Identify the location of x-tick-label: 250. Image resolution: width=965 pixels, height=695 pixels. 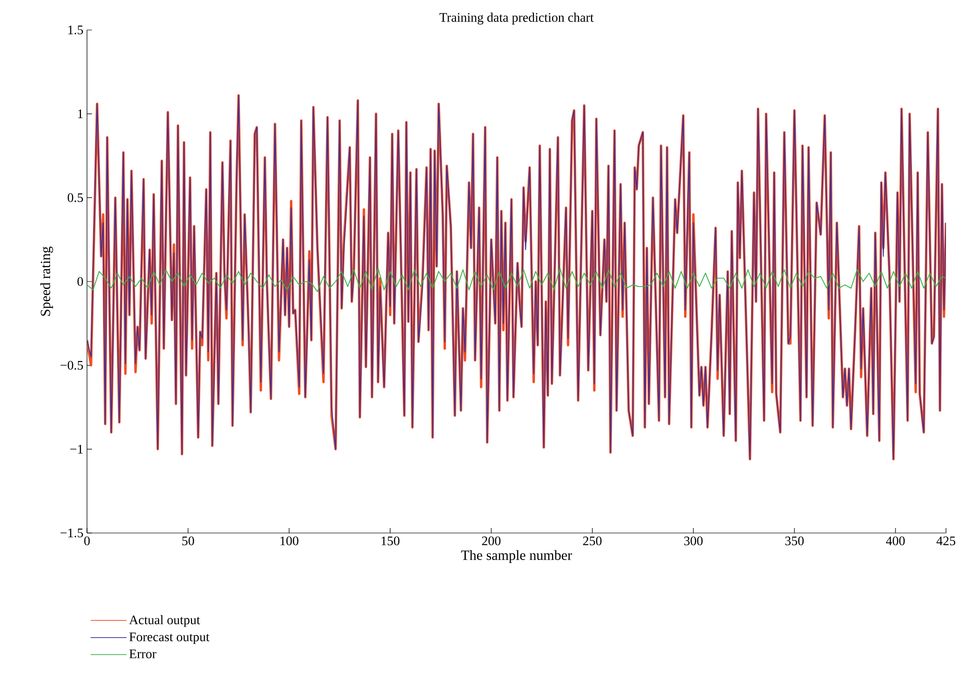
(592, 541).